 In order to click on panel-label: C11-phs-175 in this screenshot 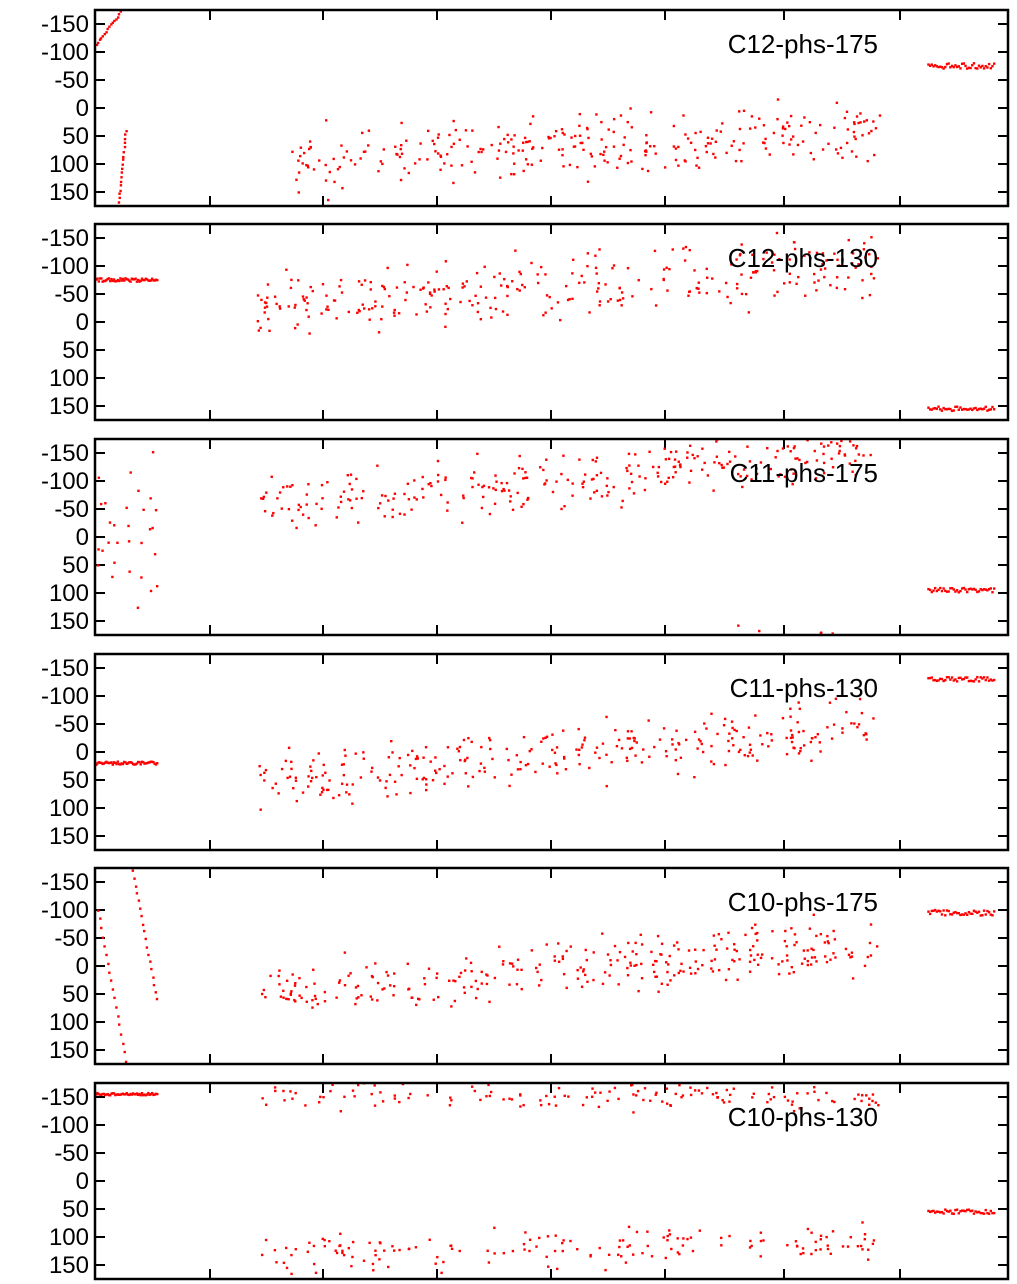, I will do `click(804, 473)`.